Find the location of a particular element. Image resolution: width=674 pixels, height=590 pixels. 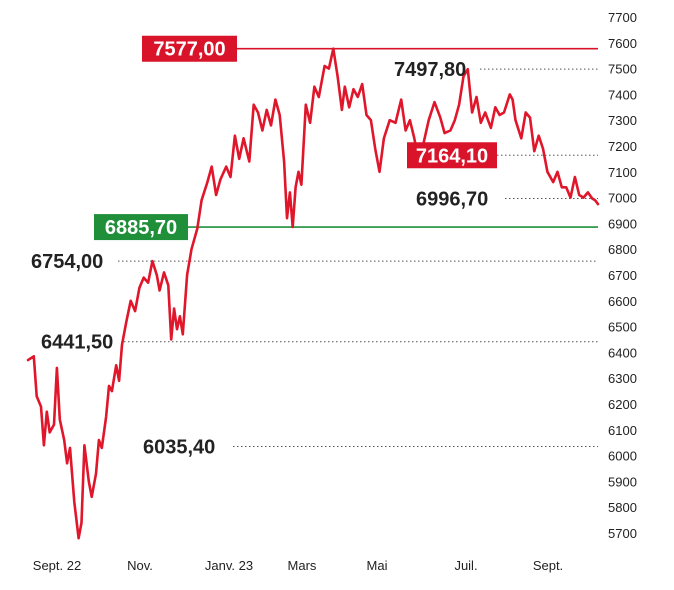

y-tick-label: 6200 is located at coordinates (622, 404).